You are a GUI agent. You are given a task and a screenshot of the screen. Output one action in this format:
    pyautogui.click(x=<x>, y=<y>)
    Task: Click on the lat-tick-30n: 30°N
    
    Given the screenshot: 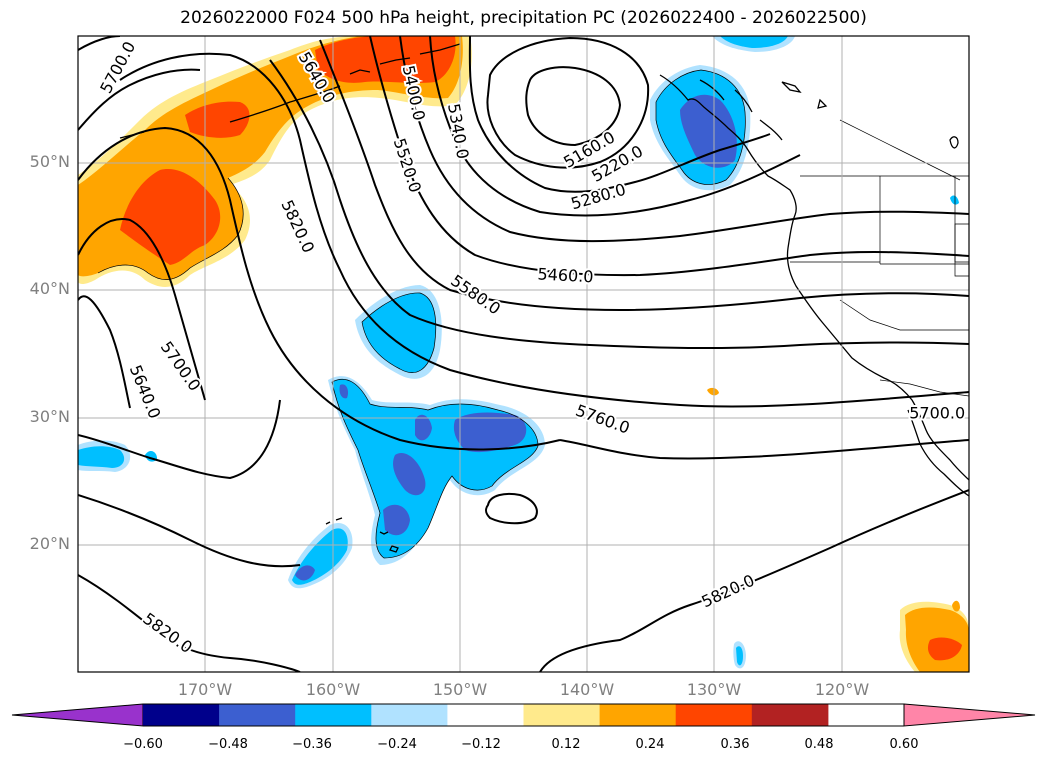 What is the action you would take?
    pyautogui.click(x=49, y=416)
    